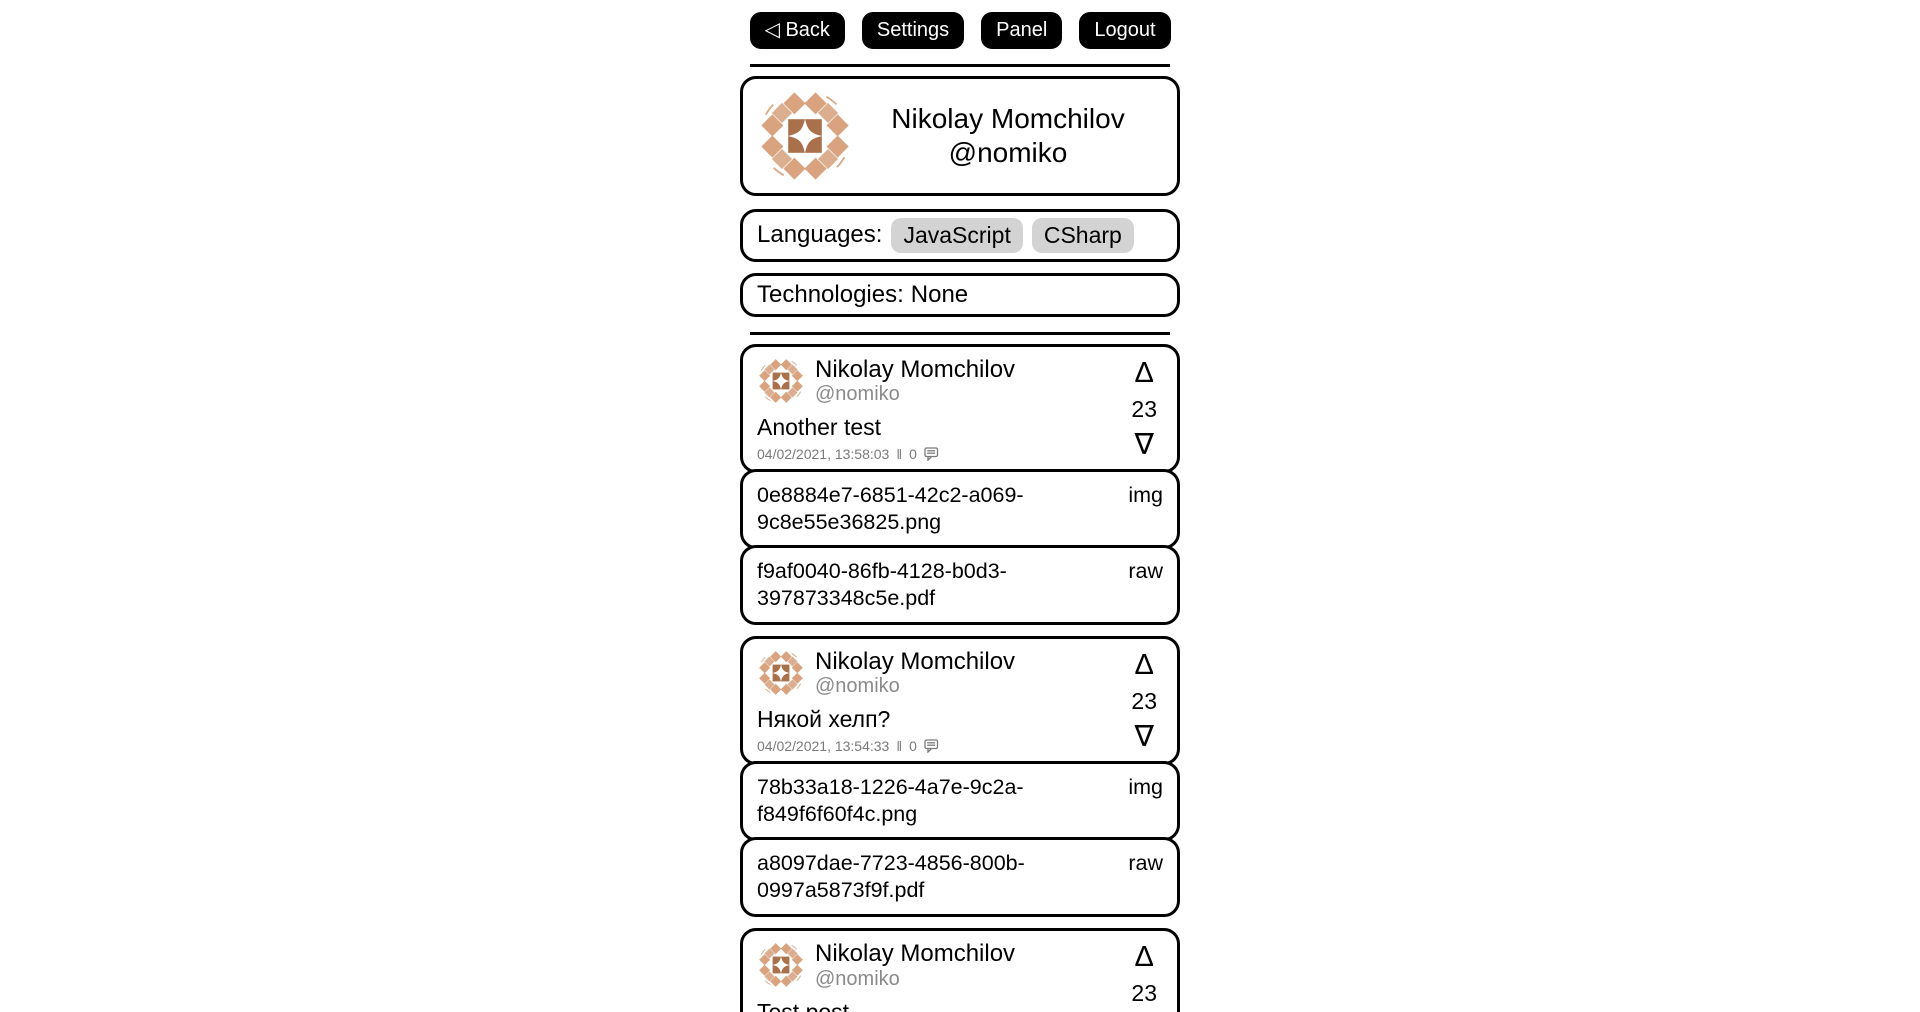  Describe the element at coordinates (830, 294) in the screenshot. I see `technologies-label: Technologies:` at that location.